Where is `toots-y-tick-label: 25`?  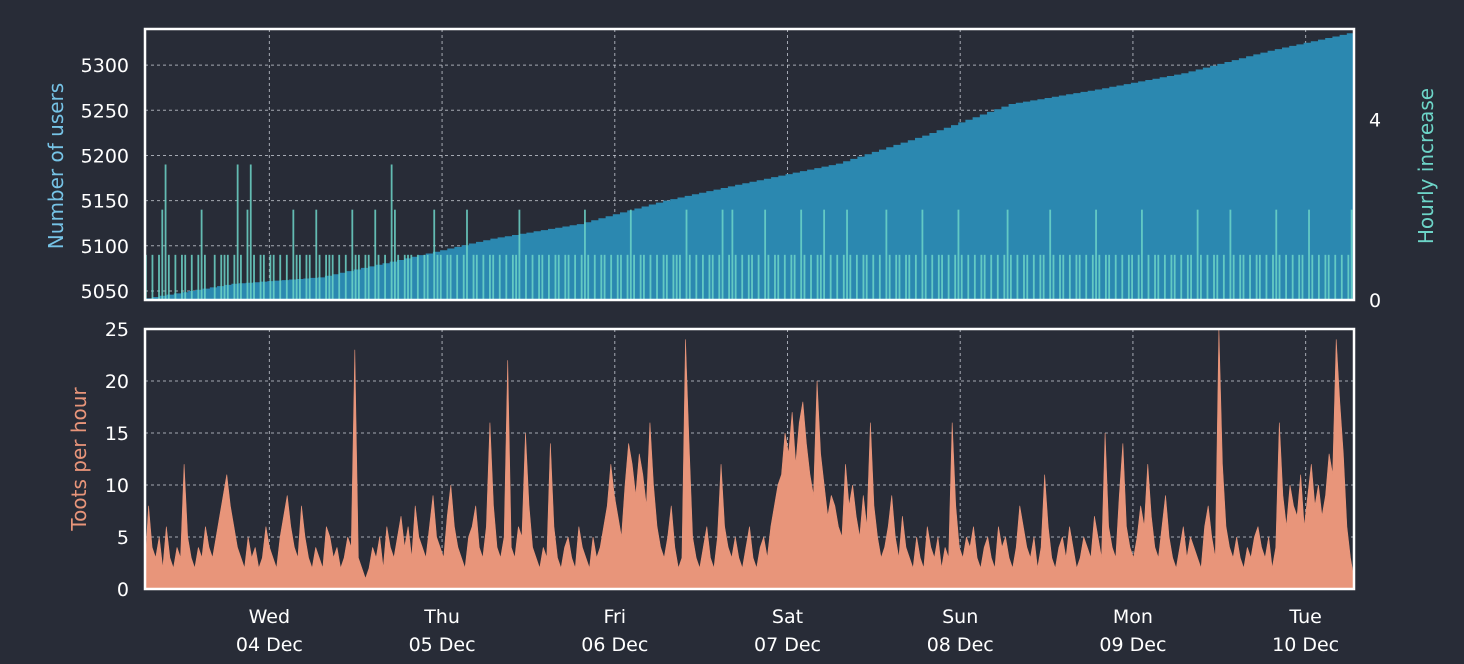 toots-y-tick-label: 25 is located at coordinates (117, 330).